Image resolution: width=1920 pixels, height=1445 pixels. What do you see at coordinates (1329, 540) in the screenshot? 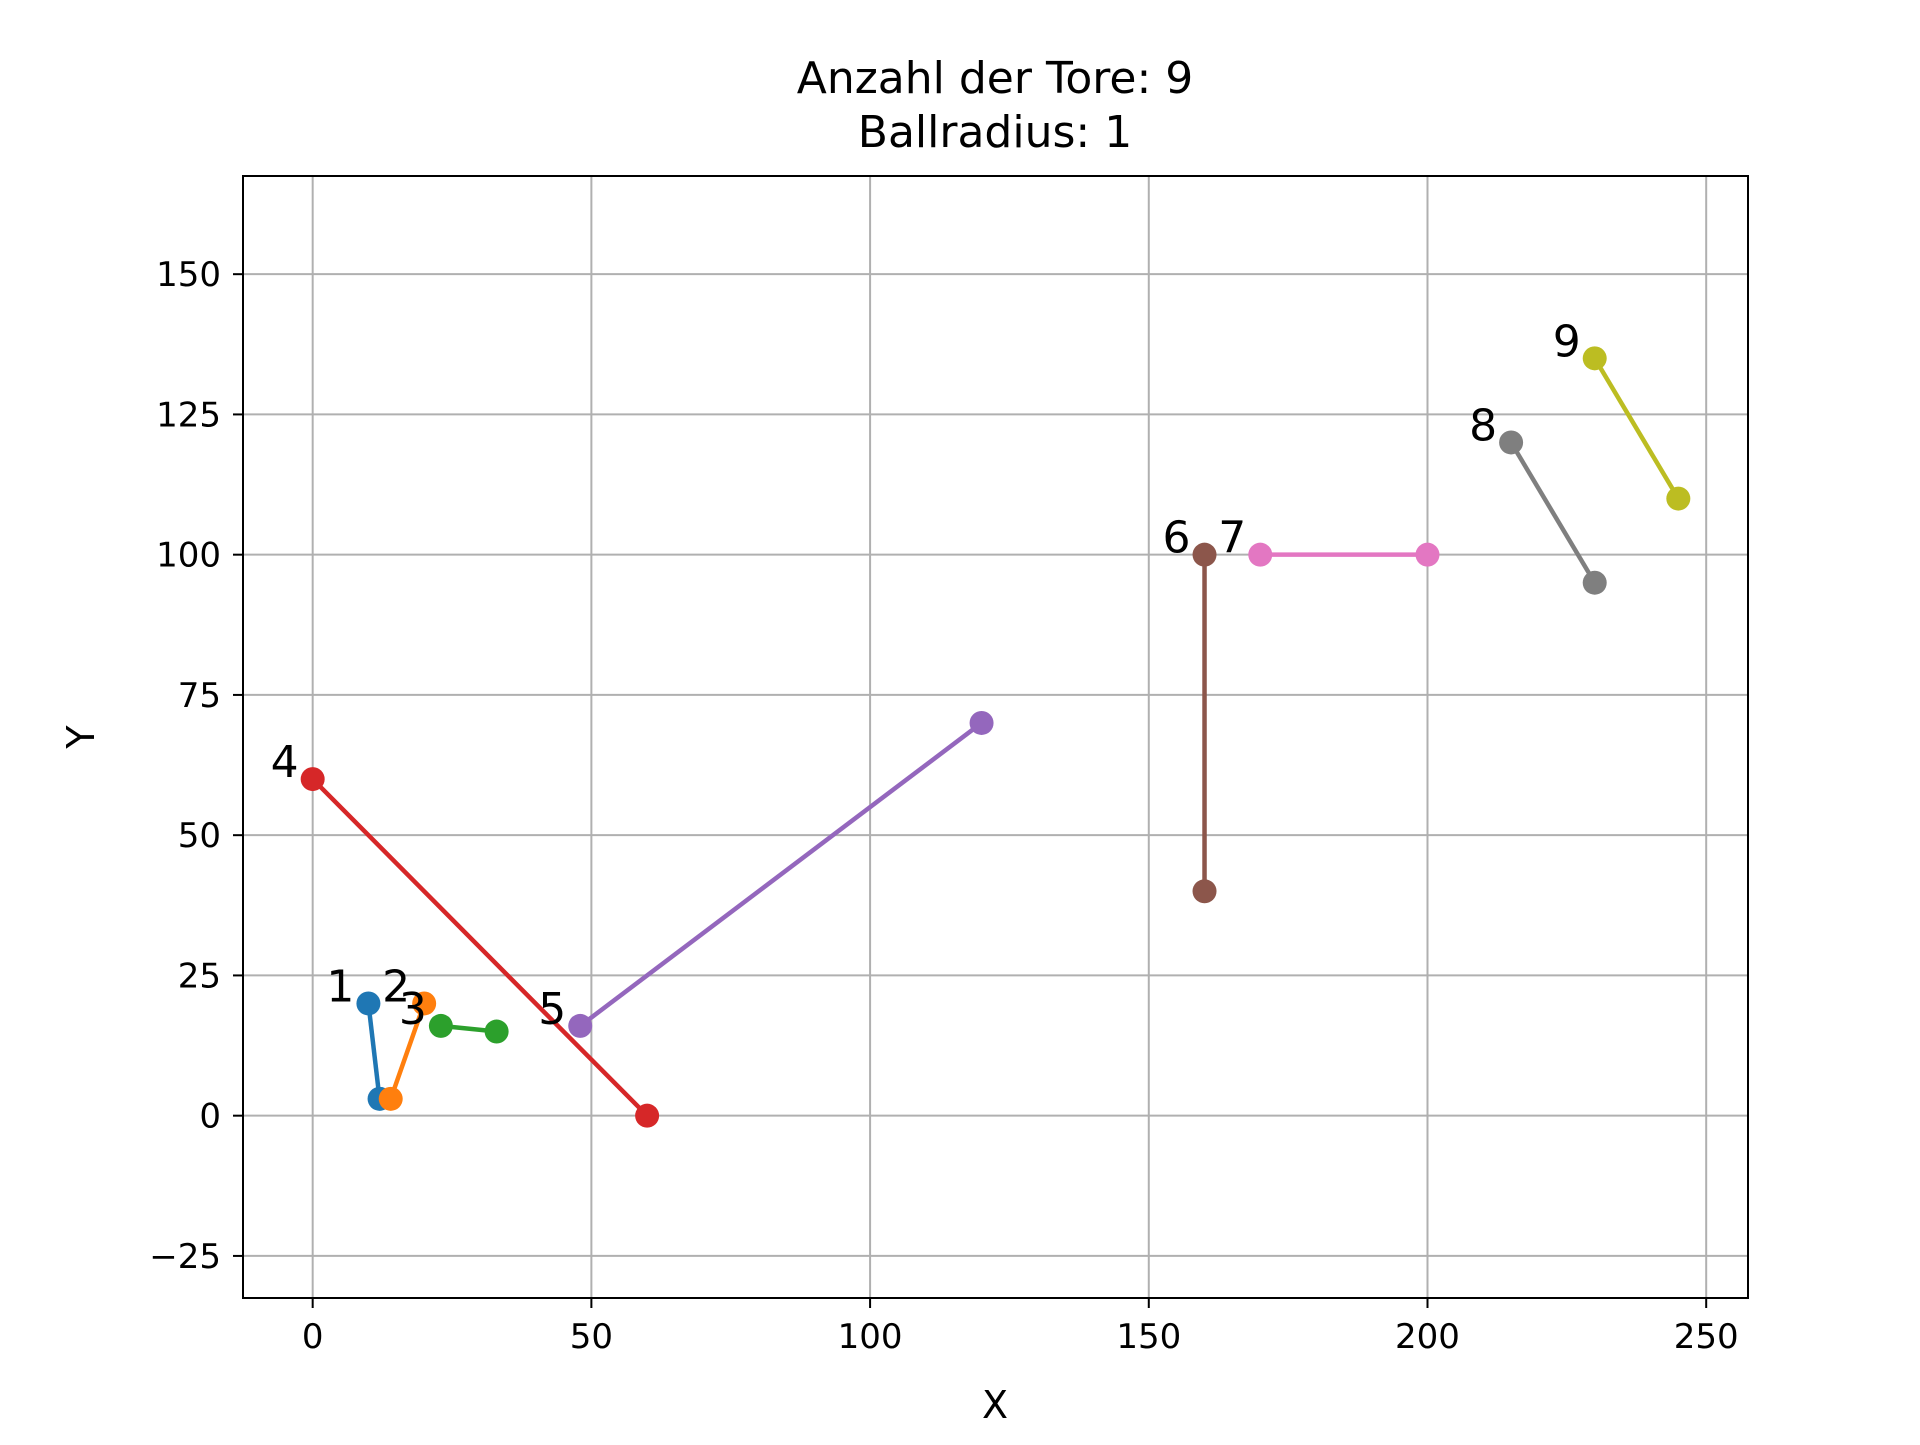
I see `gate-7: 7` at bounding box center [1329, 540].